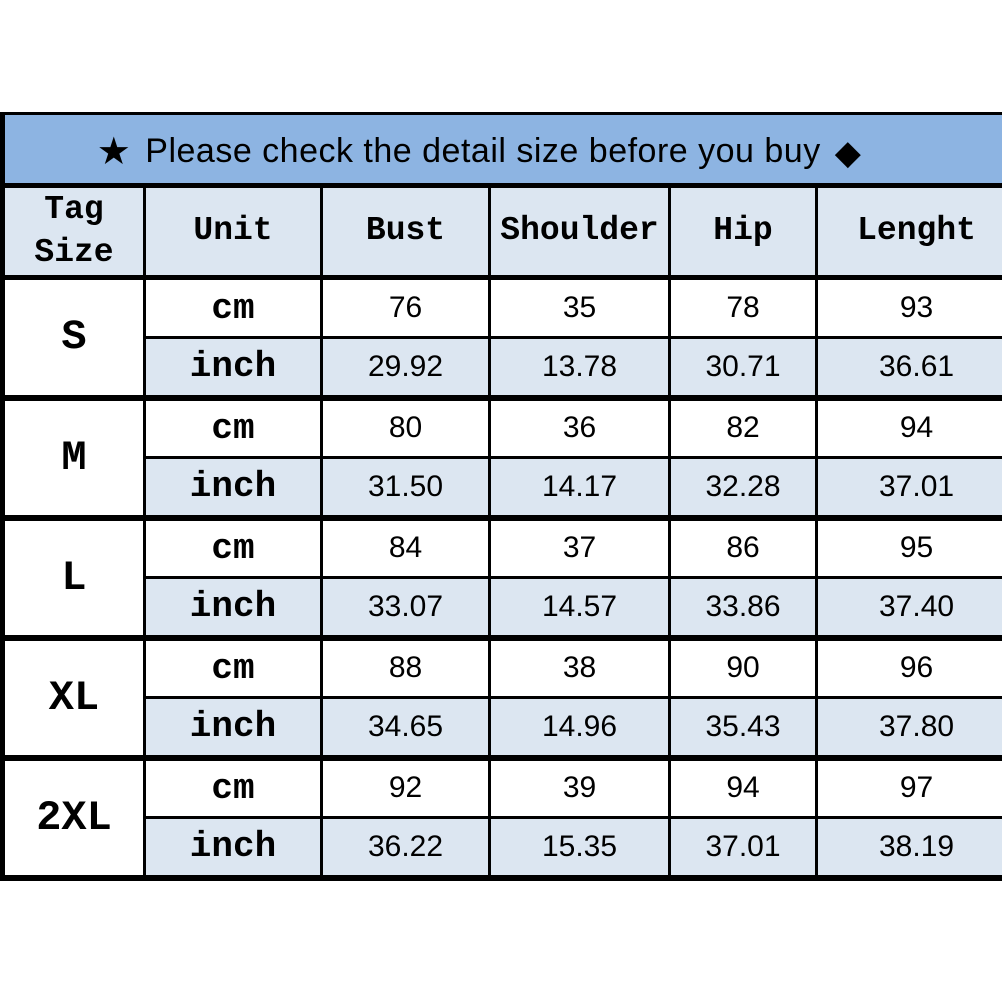 The image size is (1002, 1002). I want to click on measurement-value: 90, so click(743, 667).